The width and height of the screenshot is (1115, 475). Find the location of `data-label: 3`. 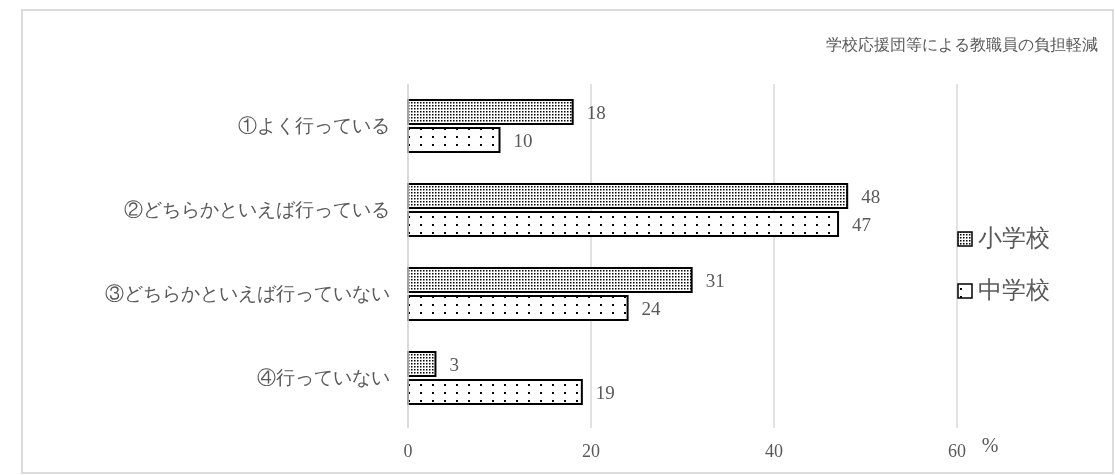

data-label: 3 is located at coordinates (454, 364).